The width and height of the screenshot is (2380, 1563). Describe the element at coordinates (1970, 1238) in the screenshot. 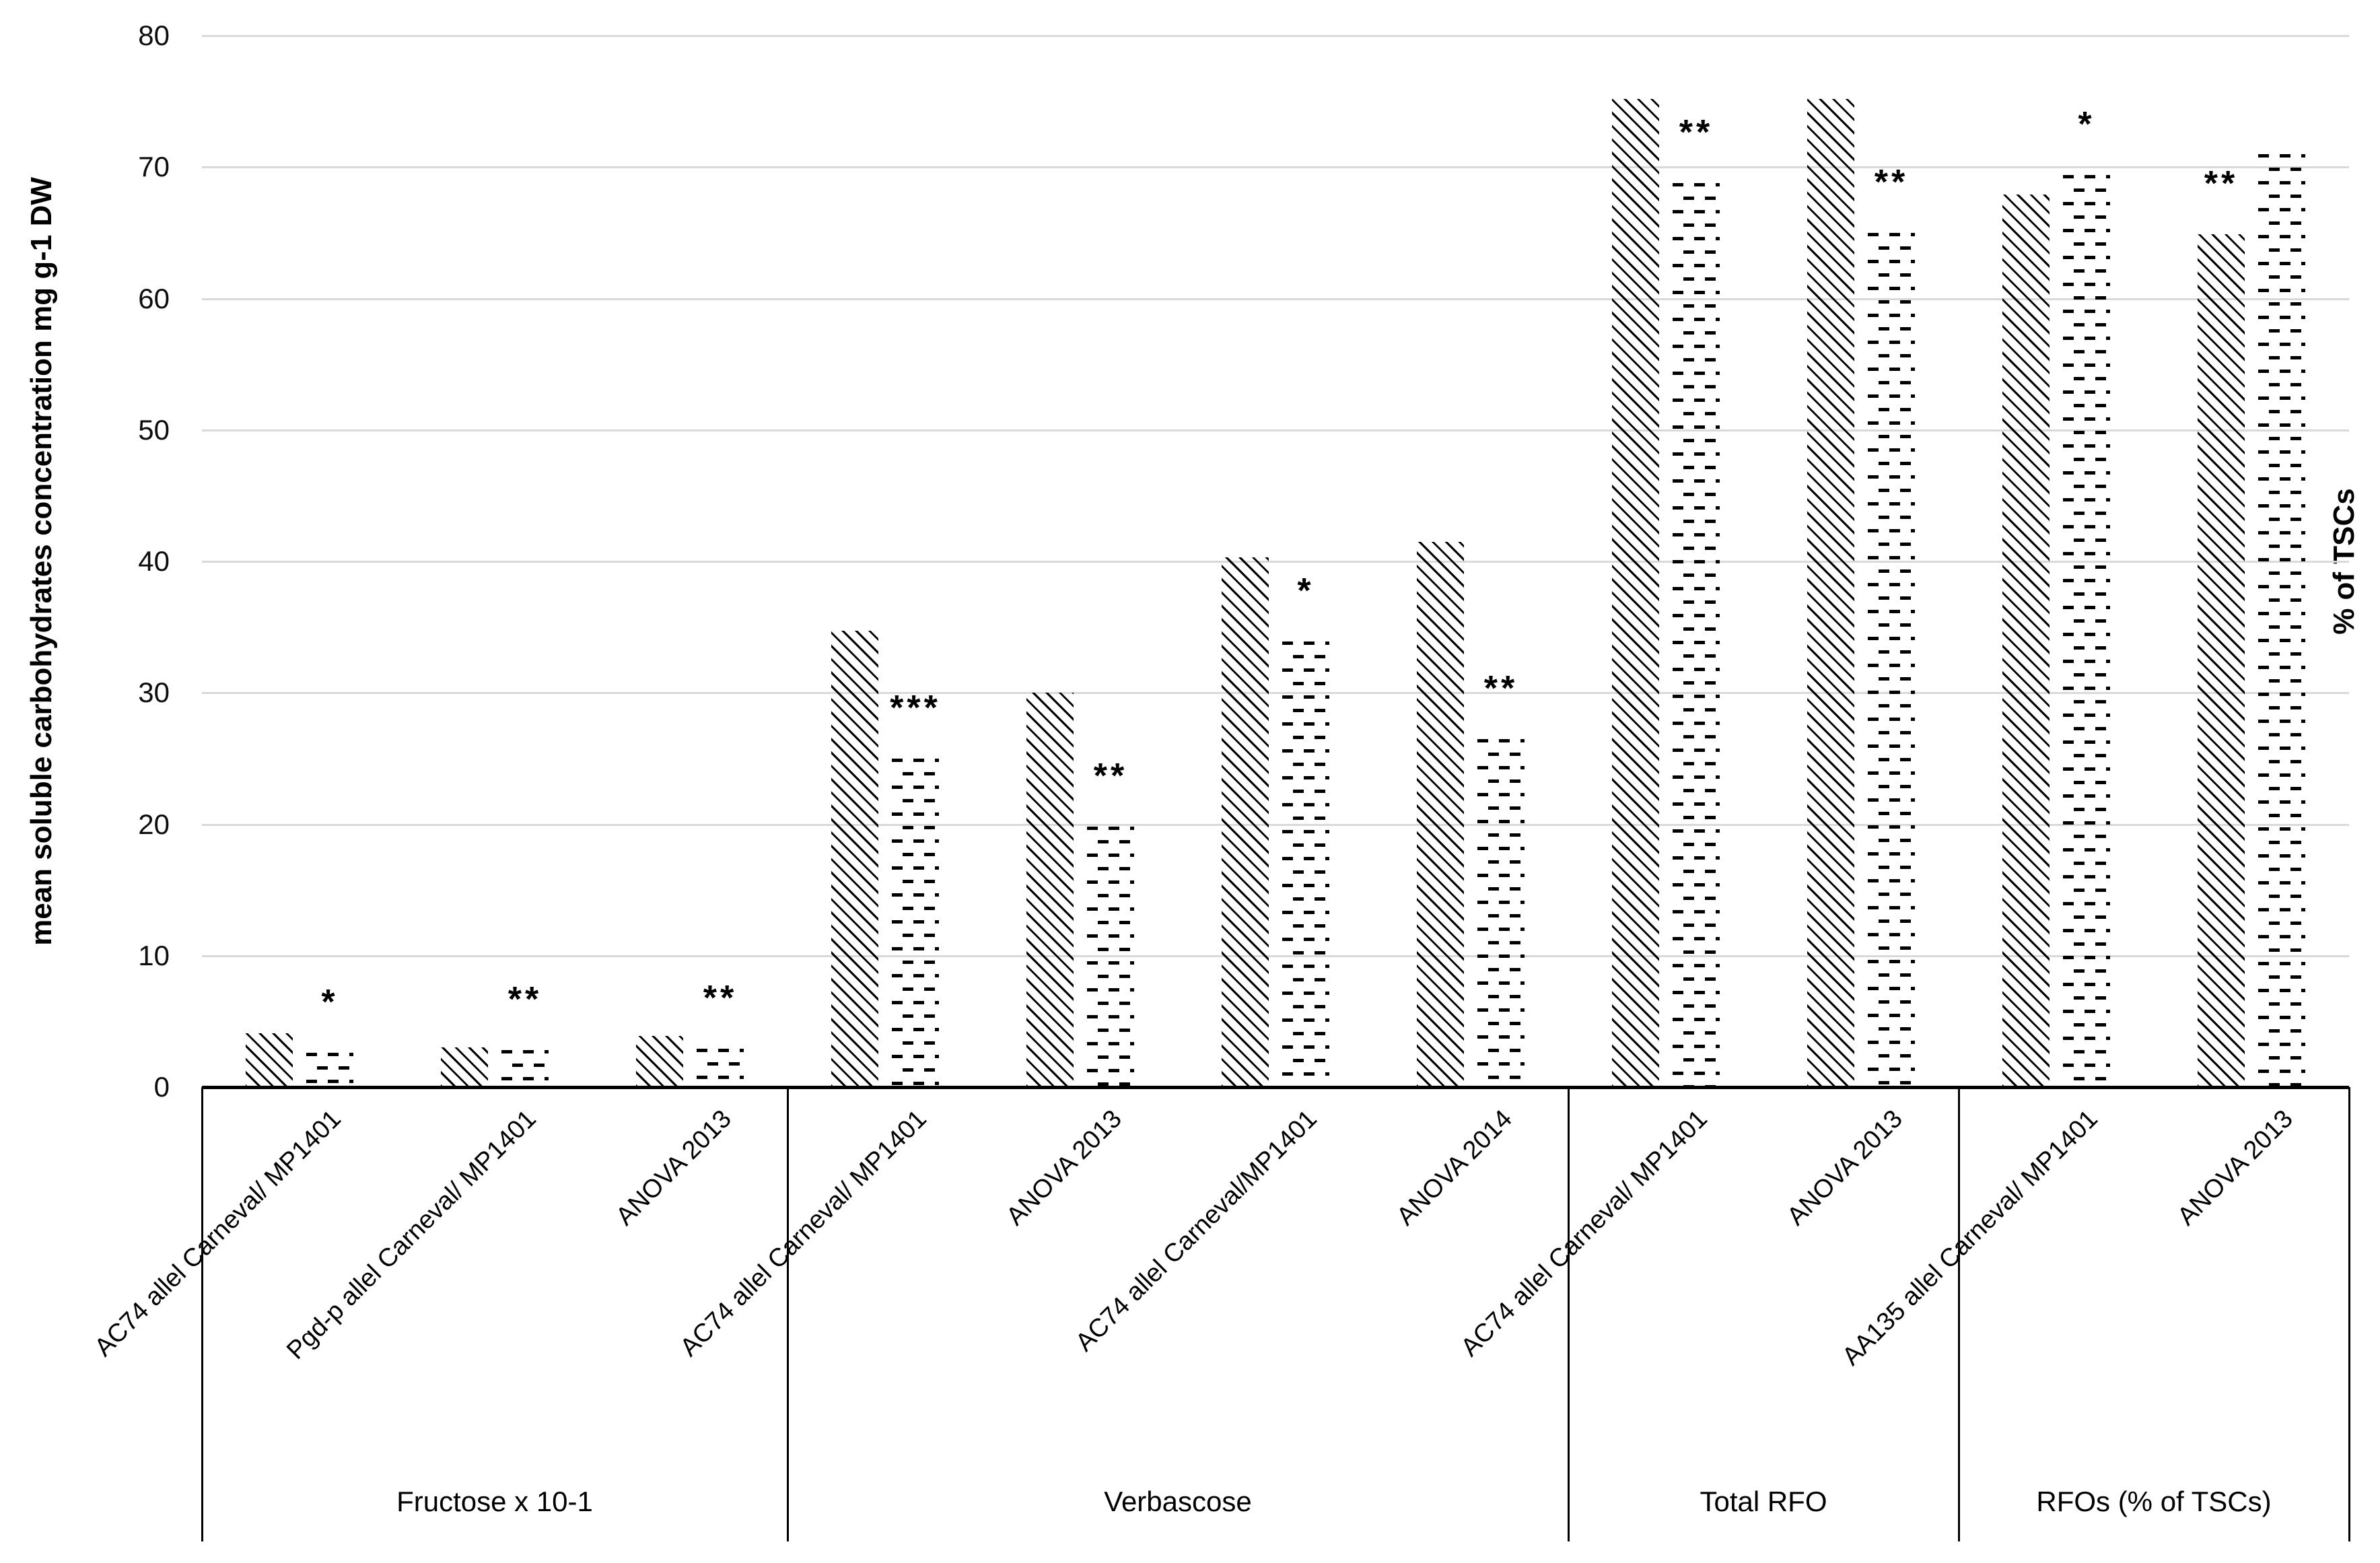

I see `category-label: AA135 allel Carneval/ MP1401` at that location.